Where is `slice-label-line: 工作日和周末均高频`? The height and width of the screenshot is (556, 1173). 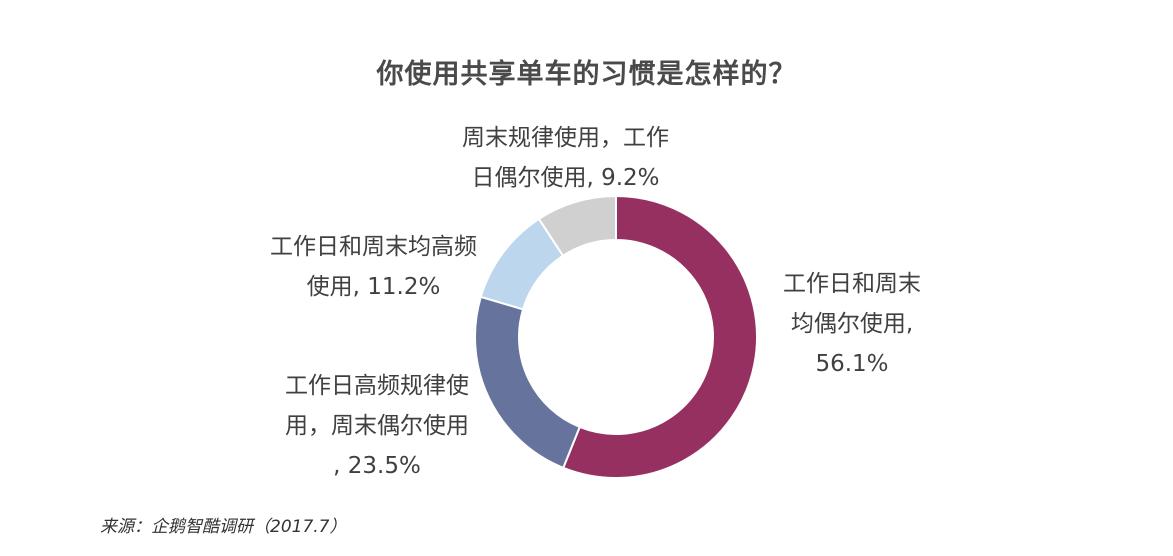
slice-label-line: 工作日和周末均高频 is located at coordinates (373, 247).